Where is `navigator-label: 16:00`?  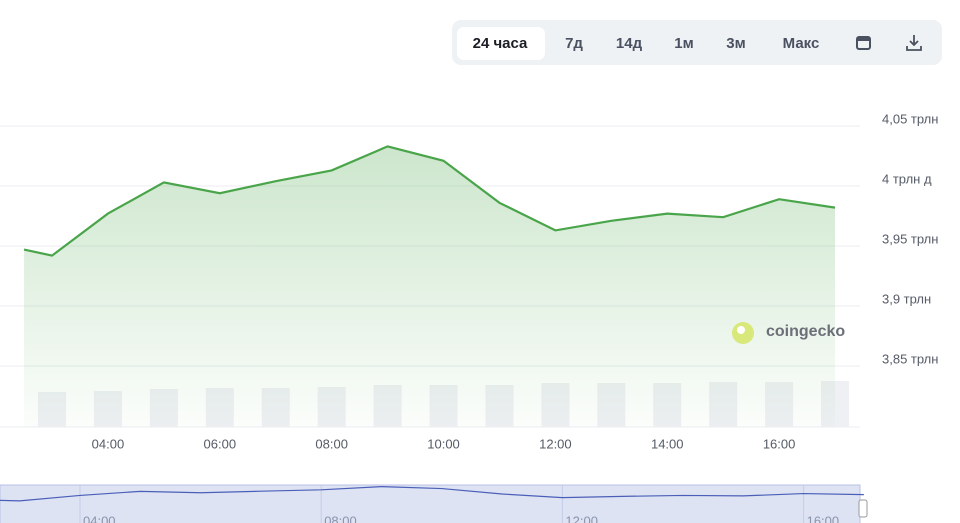
navigator-label: 16:00 is located at coordinates (823, 518).